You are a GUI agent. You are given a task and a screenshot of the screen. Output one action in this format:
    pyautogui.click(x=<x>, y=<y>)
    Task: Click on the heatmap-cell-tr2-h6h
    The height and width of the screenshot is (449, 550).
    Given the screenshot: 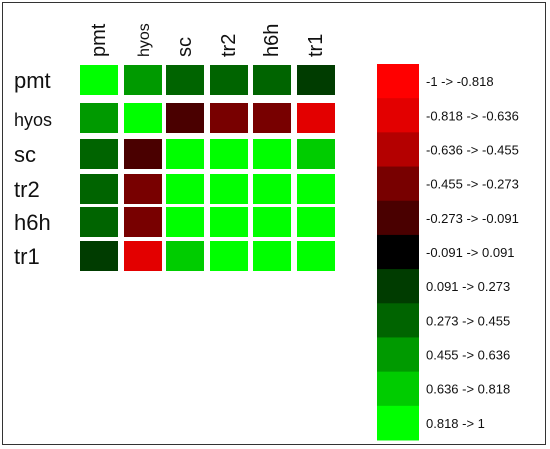 What is the action you would take?
    pyautogui.click(x=272, y=189)
    